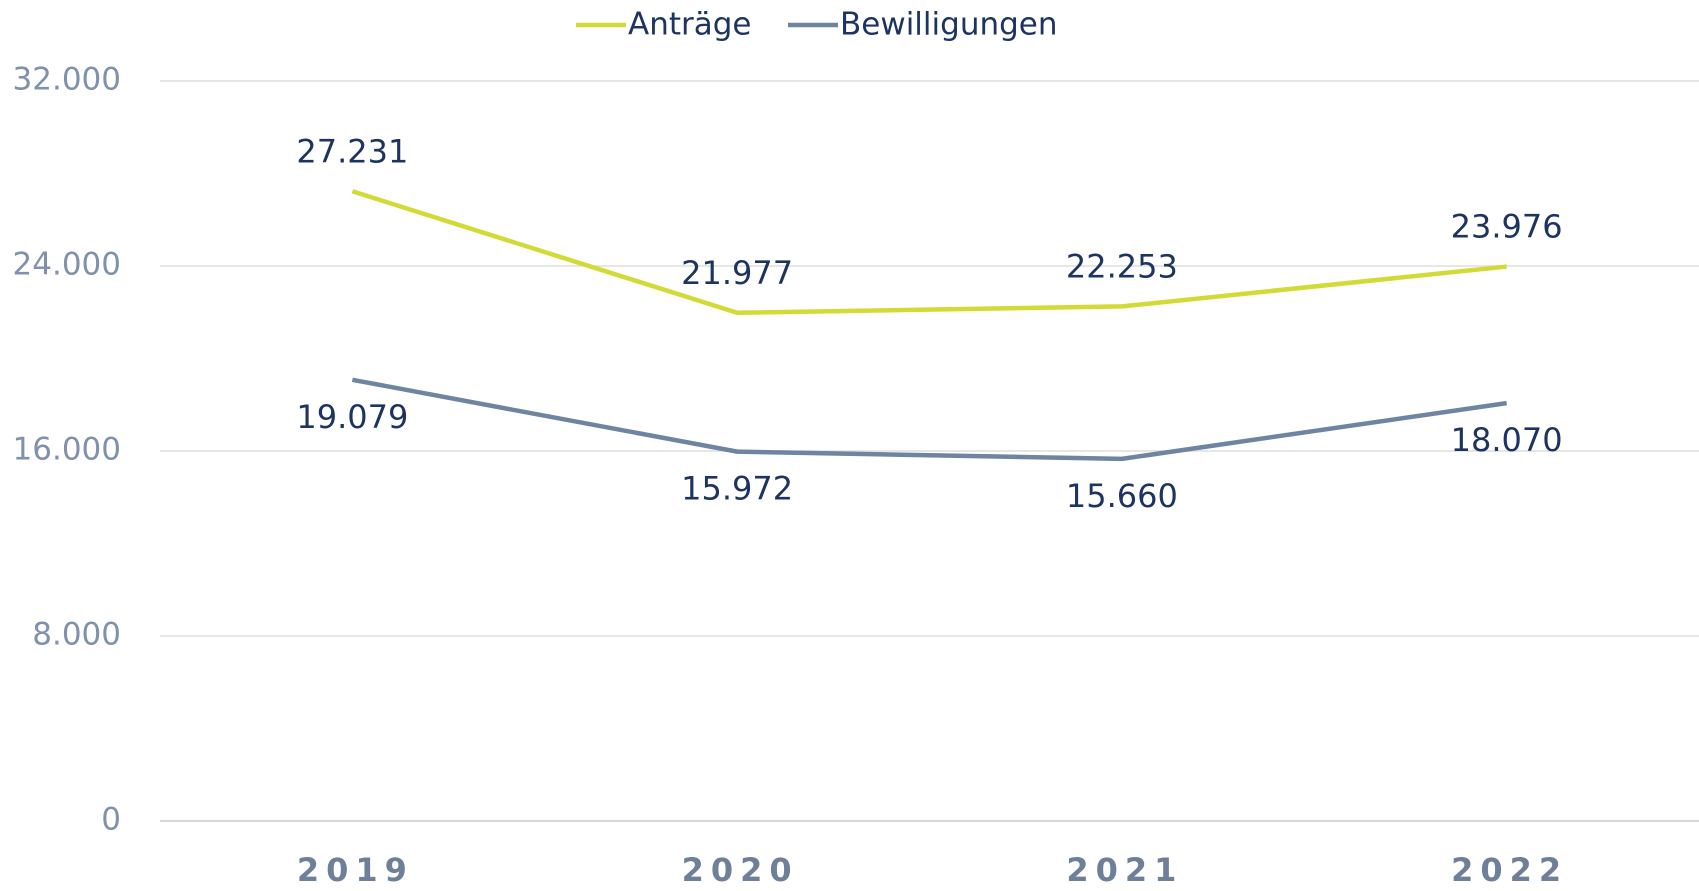 The width and height of the screenshot is (1699, 891). What do you see at coordinates (949, 25) in the screenshot?
I see `legend-label: Bewilligungen` at bounding box center [949, 25].